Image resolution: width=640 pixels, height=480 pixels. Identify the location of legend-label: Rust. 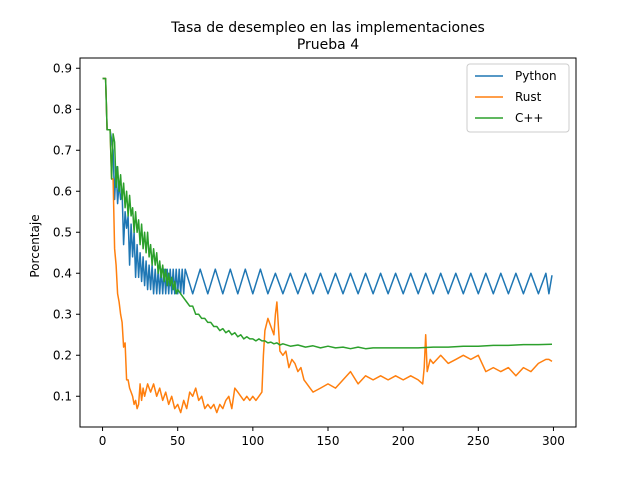
(528, 97).